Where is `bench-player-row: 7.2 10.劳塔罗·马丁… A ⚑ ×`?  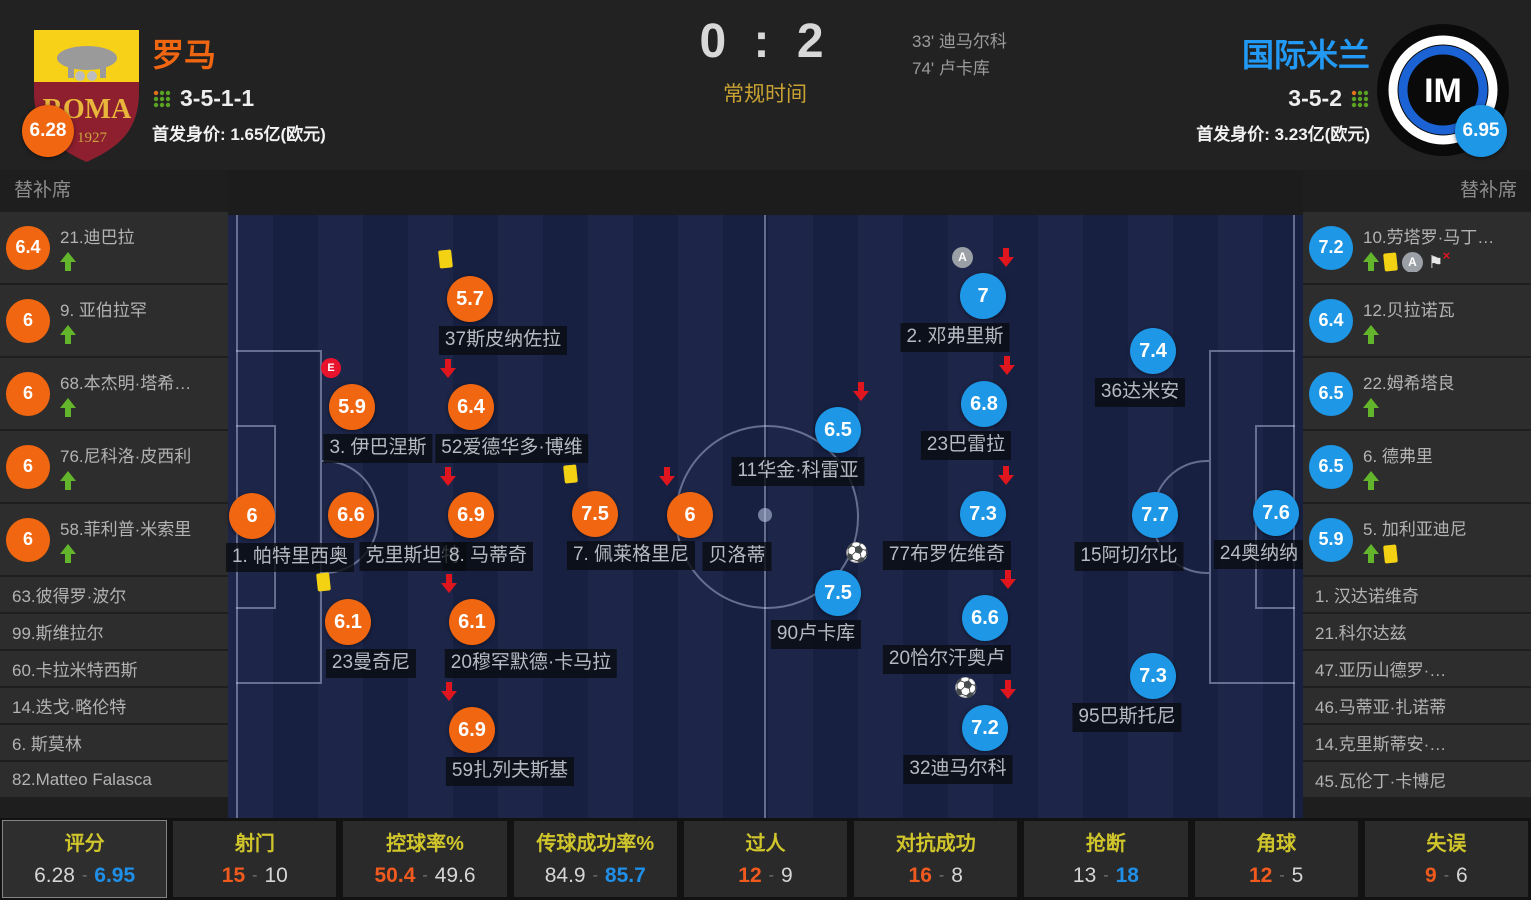 bench-player-row: 7.2 10.劳塔罗·马丁… A ⚑ × is located at coordinates (1417, 247).